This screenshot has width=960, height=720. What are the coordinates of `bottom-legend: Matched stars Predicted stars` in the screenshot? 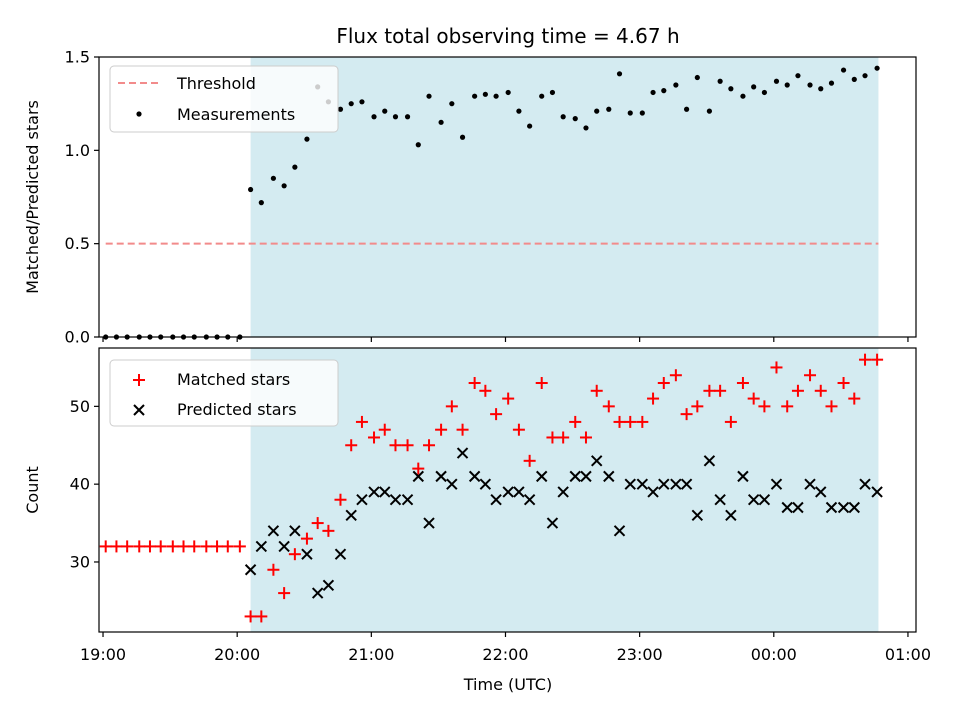 It's located at (224, 393).